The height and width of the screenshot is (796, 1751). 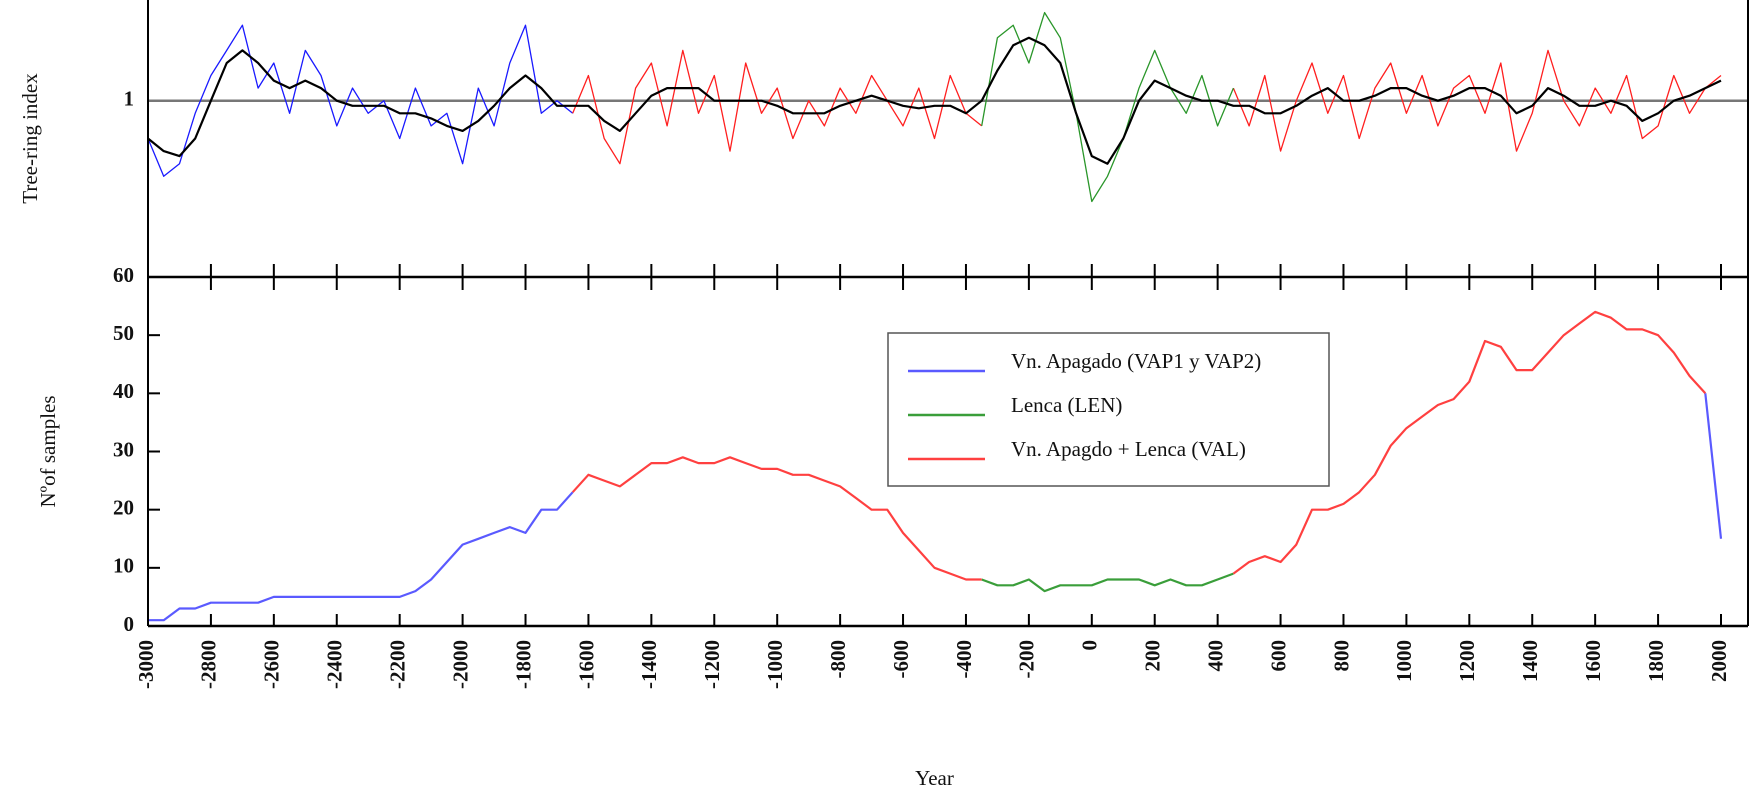 What do you see at coordinates (123, 566) in the screenshot?
I see `y-tick-label: 10` at bounding box center [123, 566].